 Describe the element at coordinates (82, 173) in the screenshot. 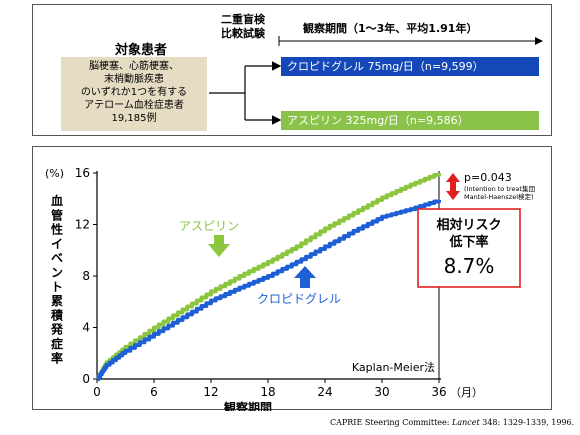

I see `y-tick-label: 16` at that location.